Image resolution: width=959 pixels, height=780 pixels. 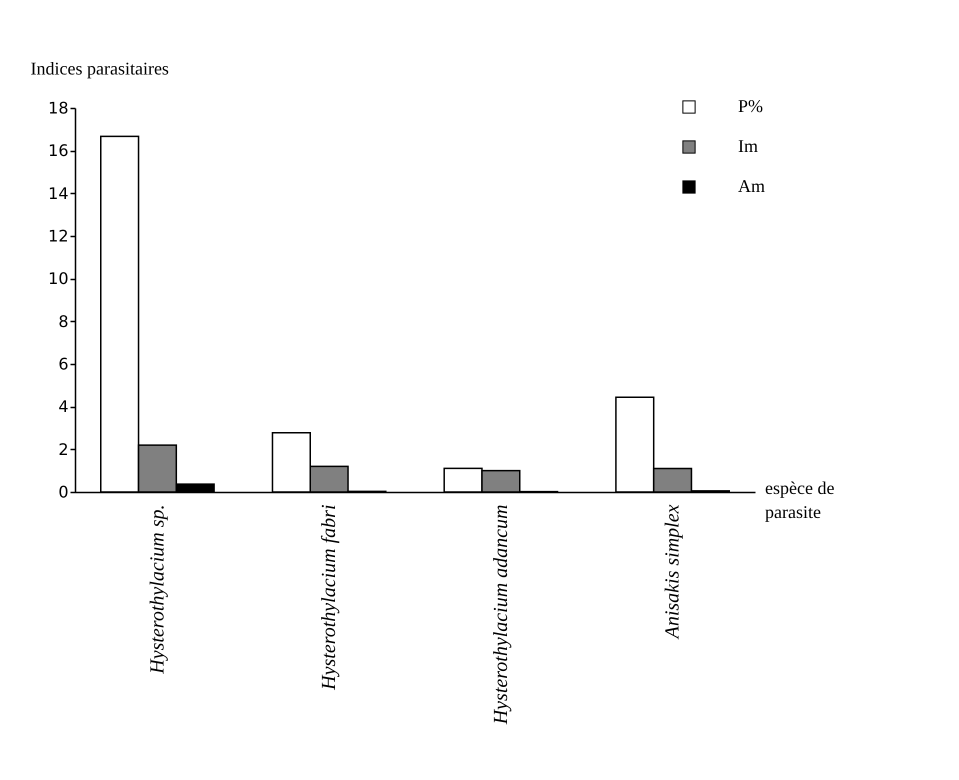 What do you see at coordinates (63, 492) in the screenshot?
I see `y-tick-label: 0` at bounding box center [63, 492].